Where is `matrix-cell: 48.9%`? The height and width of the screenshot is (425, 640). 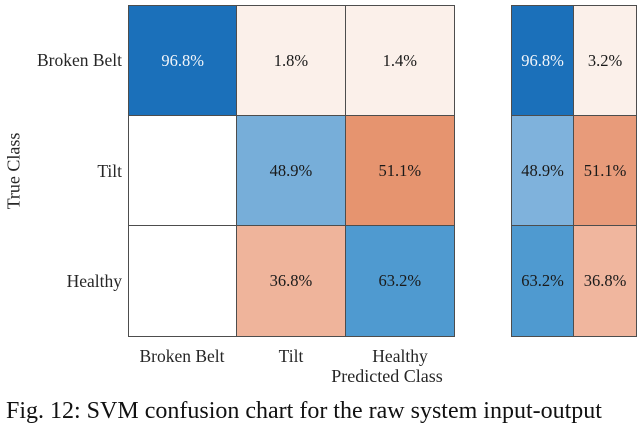 matrix-cell: 48.9% is located at coordinates (291, 171).